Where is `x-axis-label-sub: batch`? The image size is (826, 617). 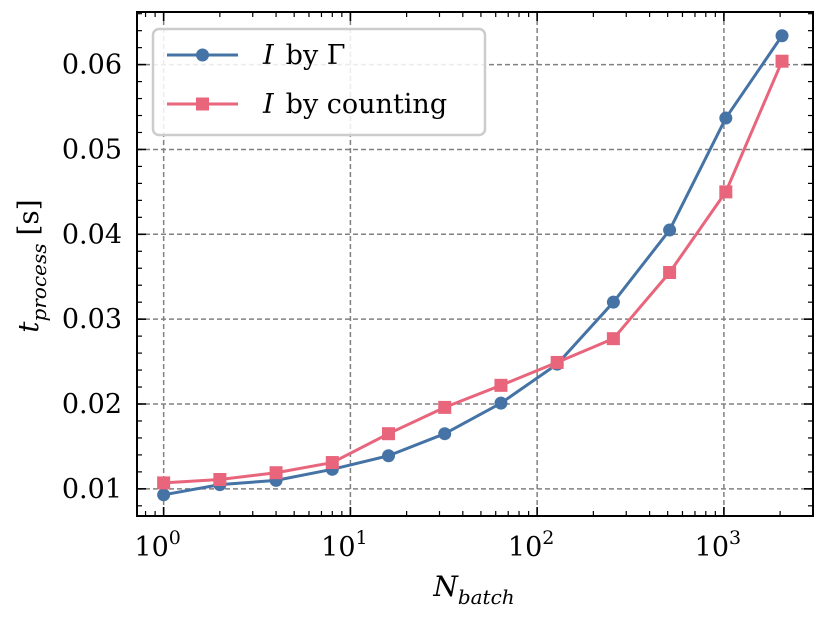
x-axis-label-sub: batch is located at coordinates (486, 597).